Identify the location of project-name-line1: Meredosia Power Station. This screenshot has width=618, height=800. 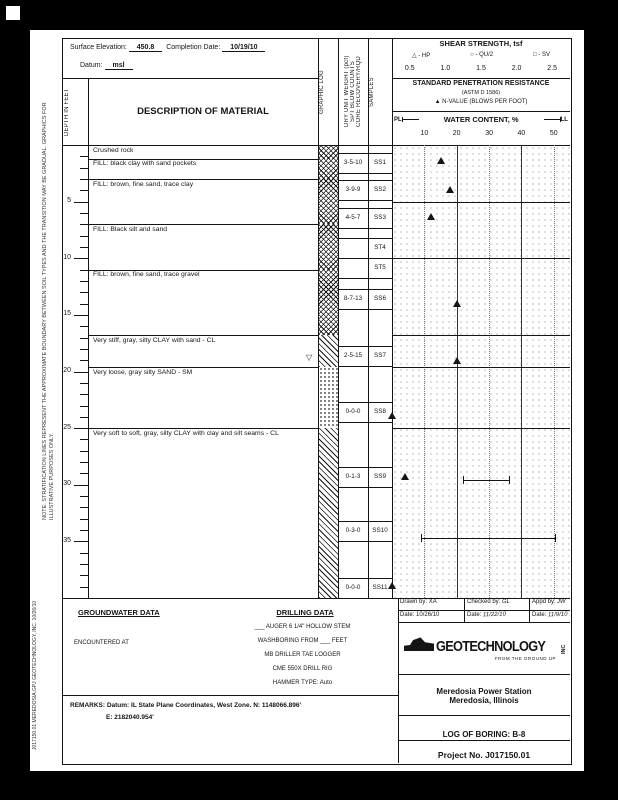
(484, 691).